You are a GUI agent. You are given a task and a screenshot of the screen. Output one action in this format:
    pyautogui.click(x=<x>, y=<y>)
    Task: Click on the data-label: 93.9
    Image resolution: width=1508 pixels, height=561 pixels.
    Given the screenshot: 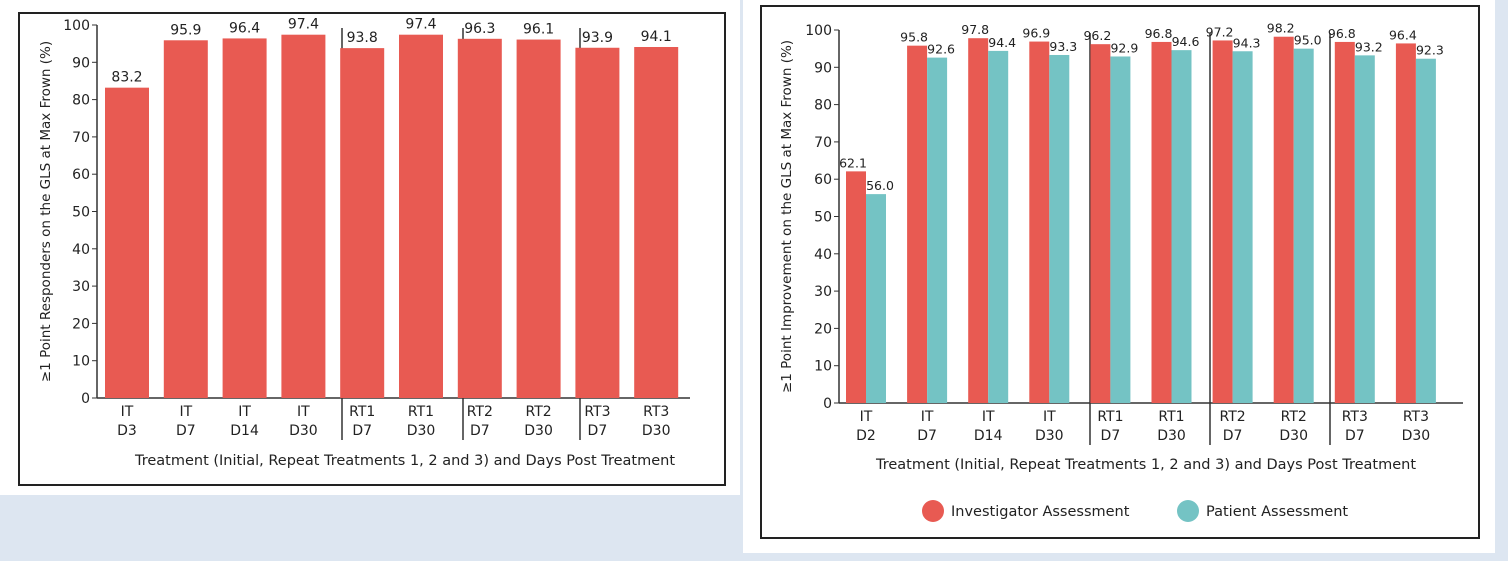 What is the action you would take?
    pyautogui.click(x=597, y=38)
    